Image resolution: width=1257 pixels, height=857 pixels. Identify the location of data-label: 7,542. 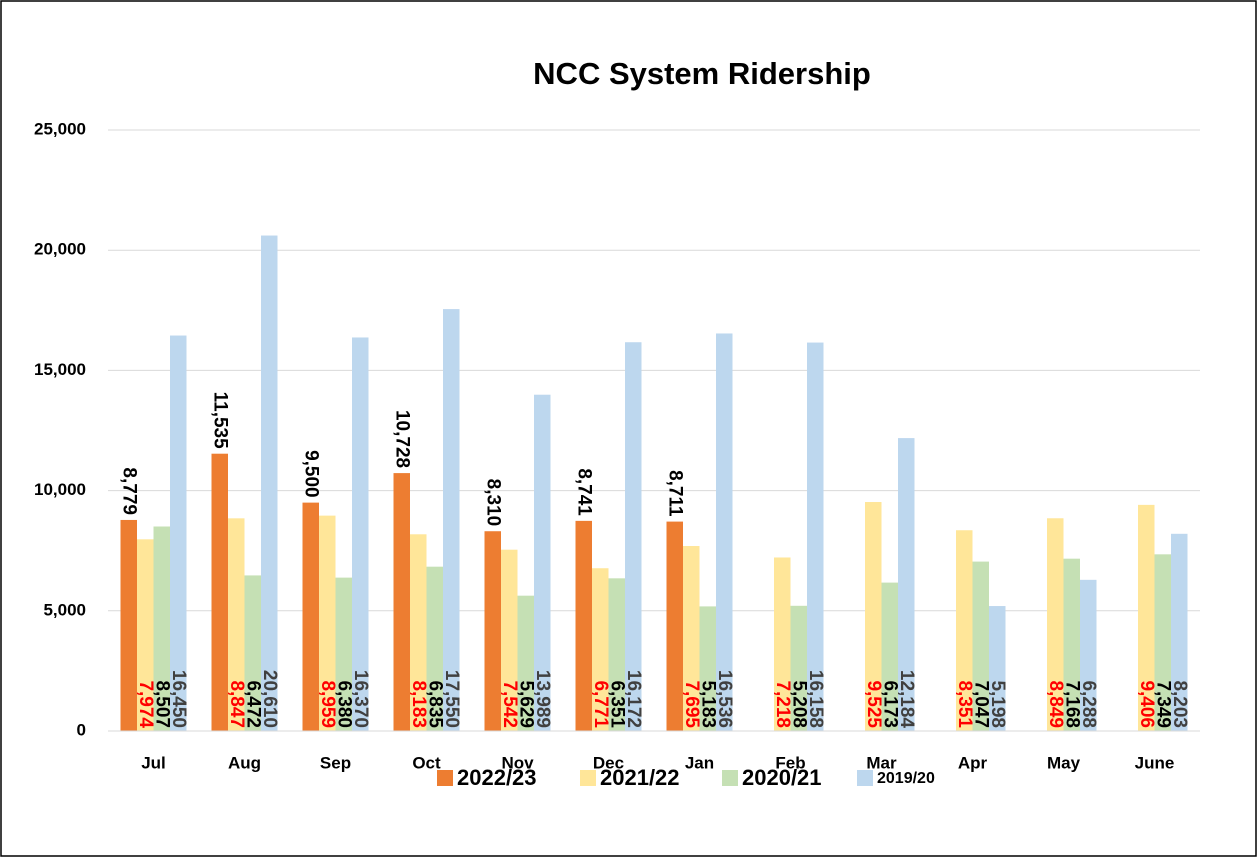
(509, 704).